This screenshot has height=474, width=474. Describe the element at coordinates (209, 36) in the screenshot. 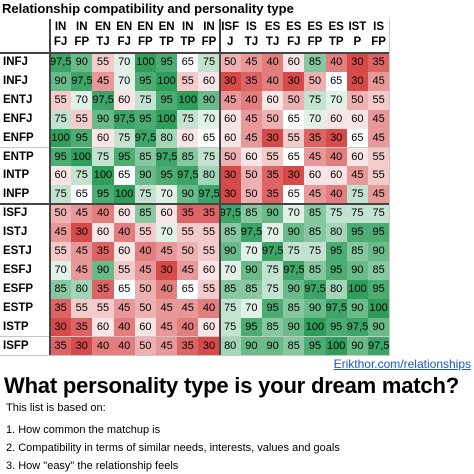

I see `column-header: IN FP` at that location.